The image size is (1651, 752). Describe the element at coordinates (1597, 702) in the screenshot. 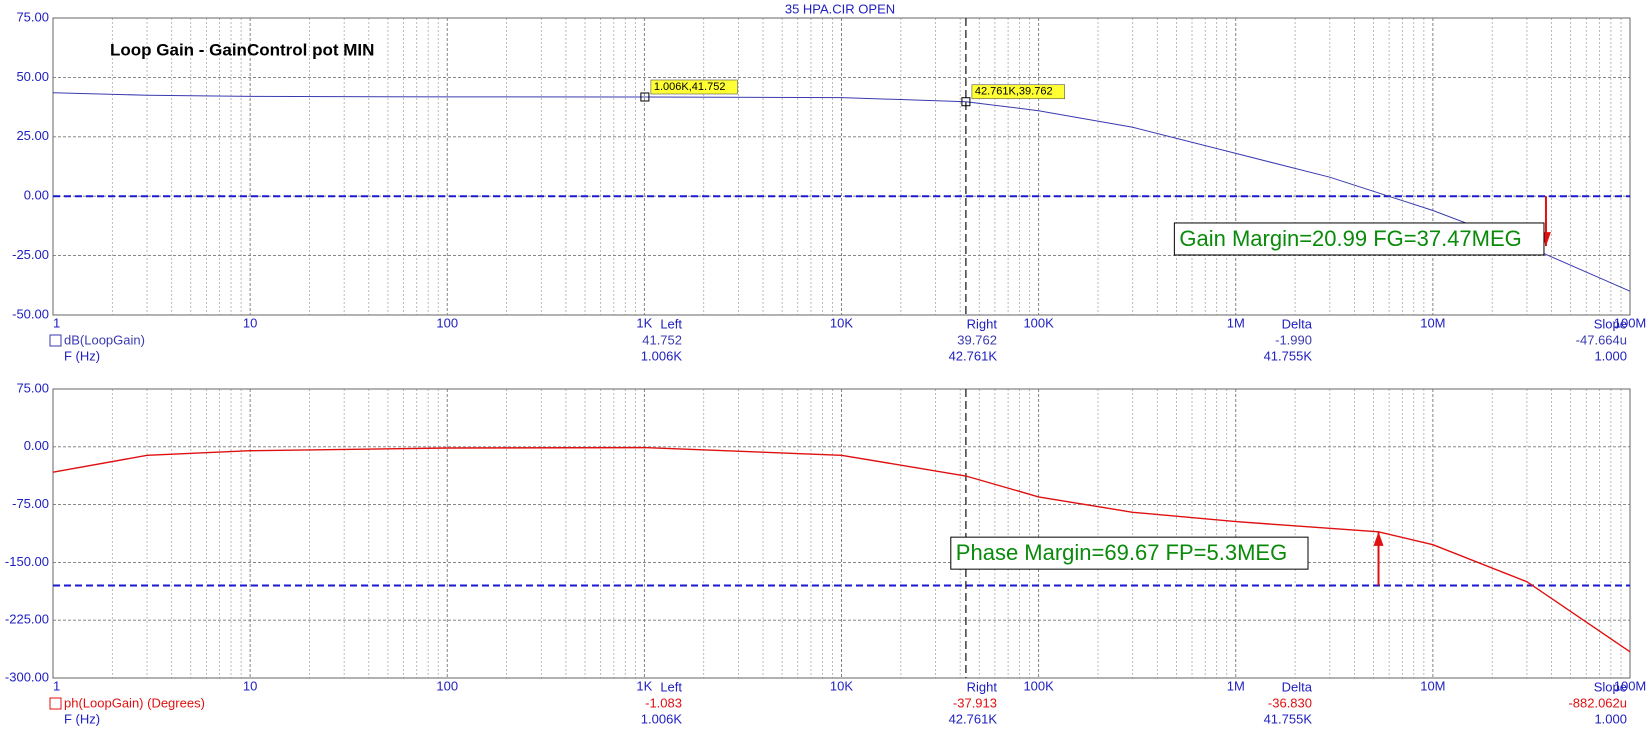

I see `readout-value: -882.062u` at that location.